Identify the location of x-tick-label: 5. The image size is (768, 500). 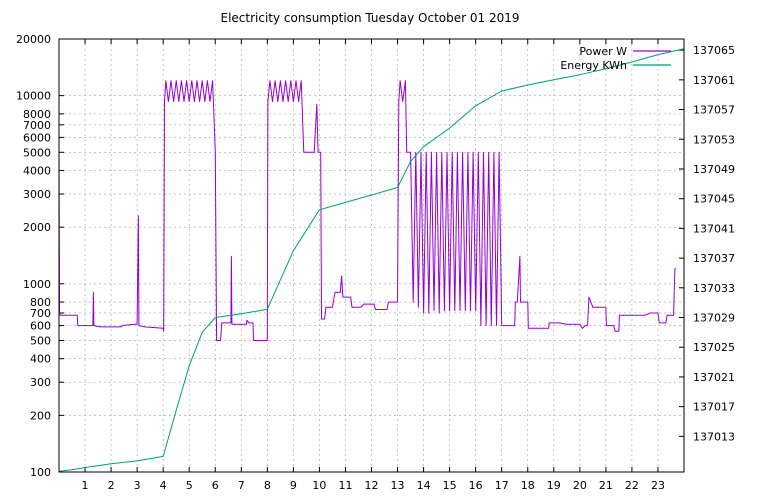
(189, 485).